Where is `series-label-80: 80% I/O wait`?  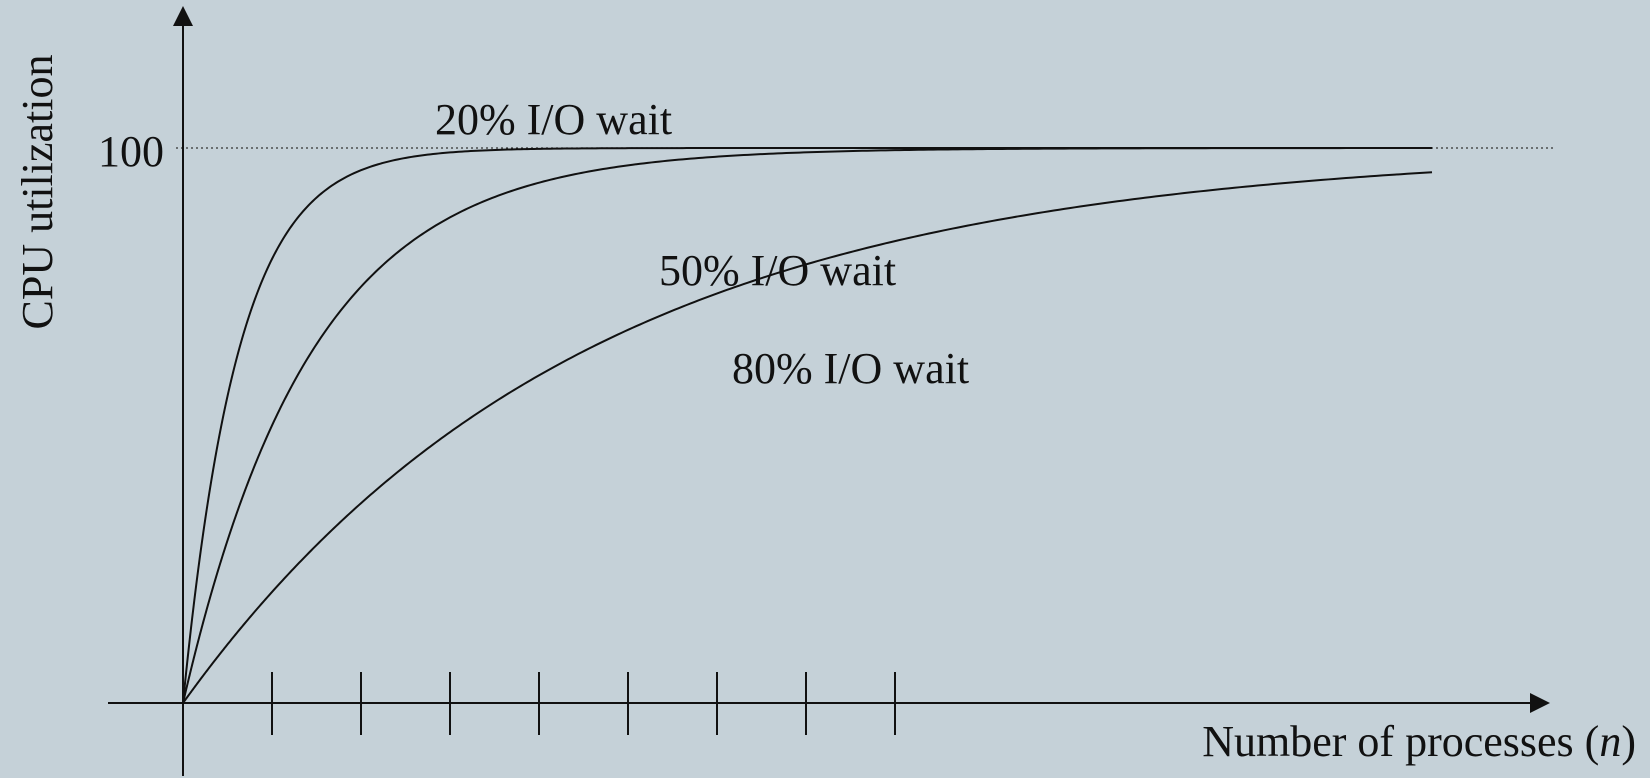 series-label-80: 80% I/O wait is located at coordinates (850, 368).